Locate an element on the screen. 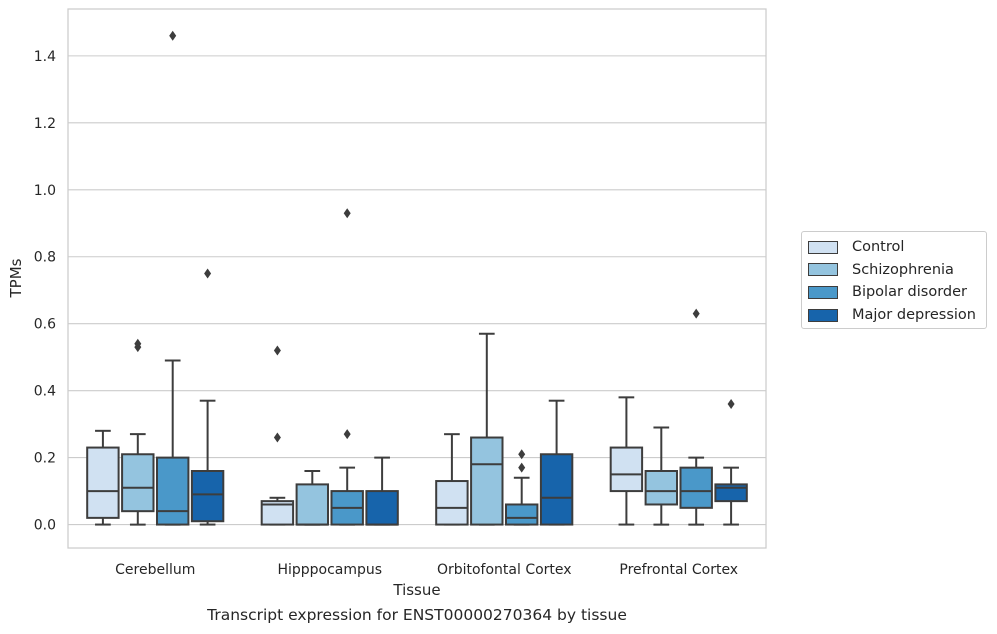 Image resolution: width=997 pixels, height=634 pixels. y-tick-label-2: 0.4 is located at coordinates (45, 392).